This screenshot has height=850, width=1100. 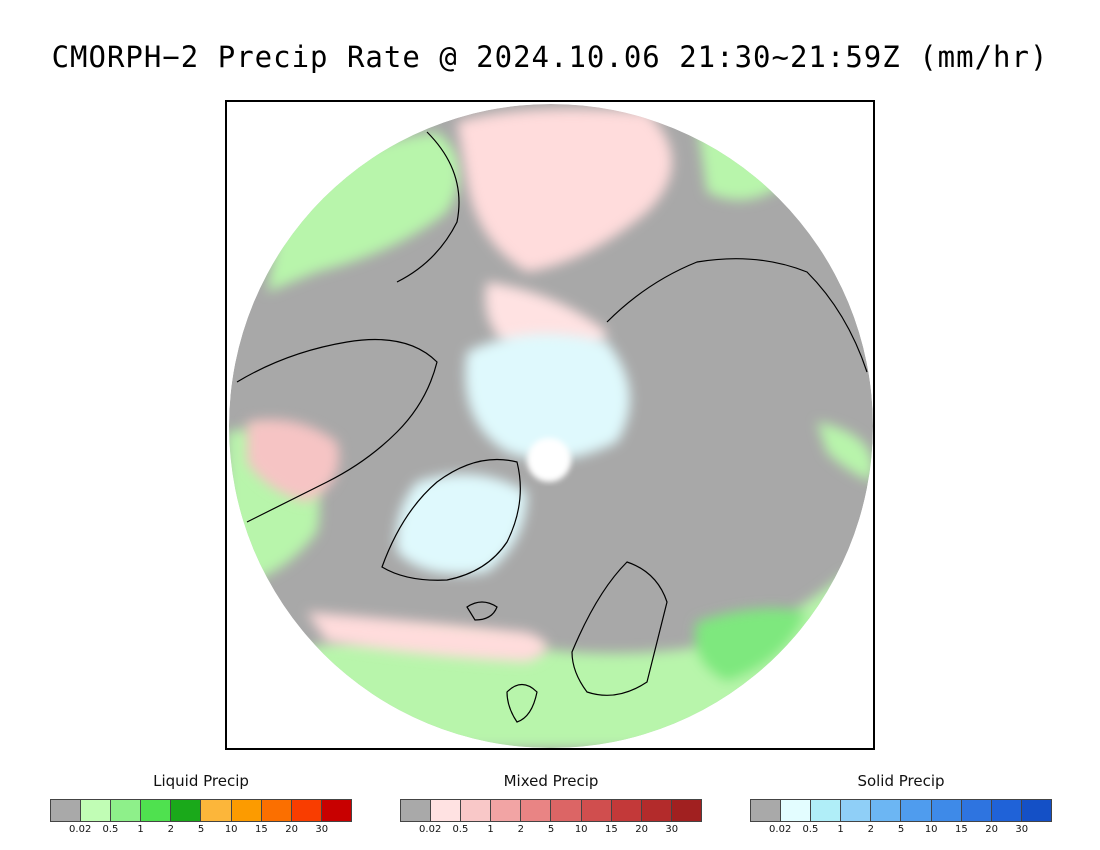 I want to click on mixed-area-canada, so click(x=293, y=460).